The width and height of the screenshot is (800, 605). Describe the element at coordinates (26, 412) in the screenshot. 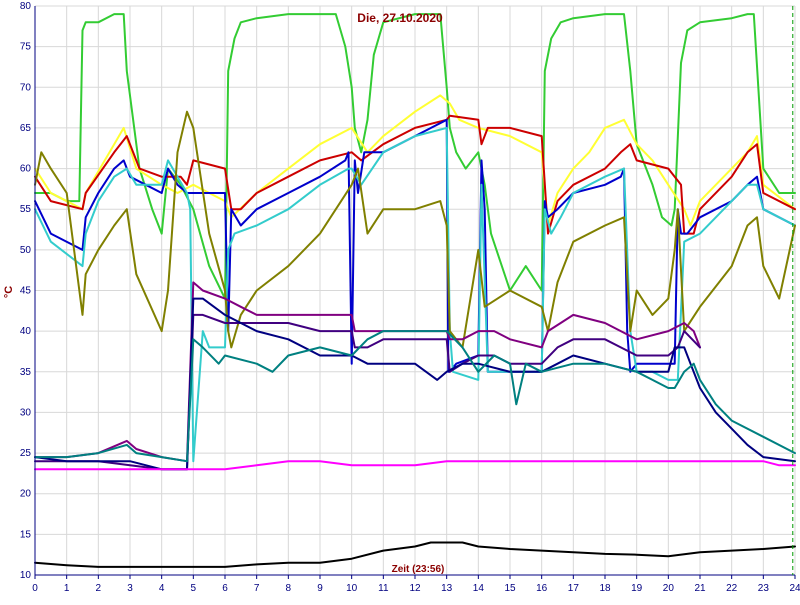

I see `y-tick-label: 30` at that location.